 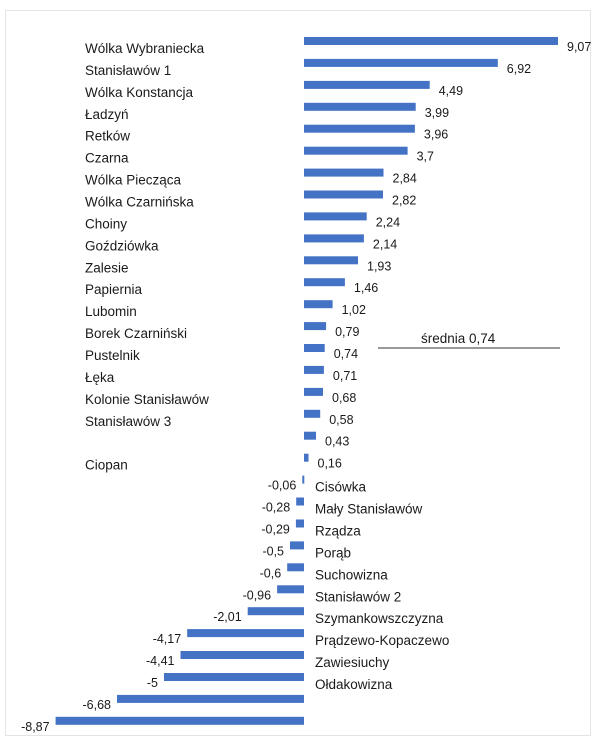 What do you see at coordinates (227, 617) in the screenshot?
I see `value-label: -2,01` at bounding box center [227, 617].